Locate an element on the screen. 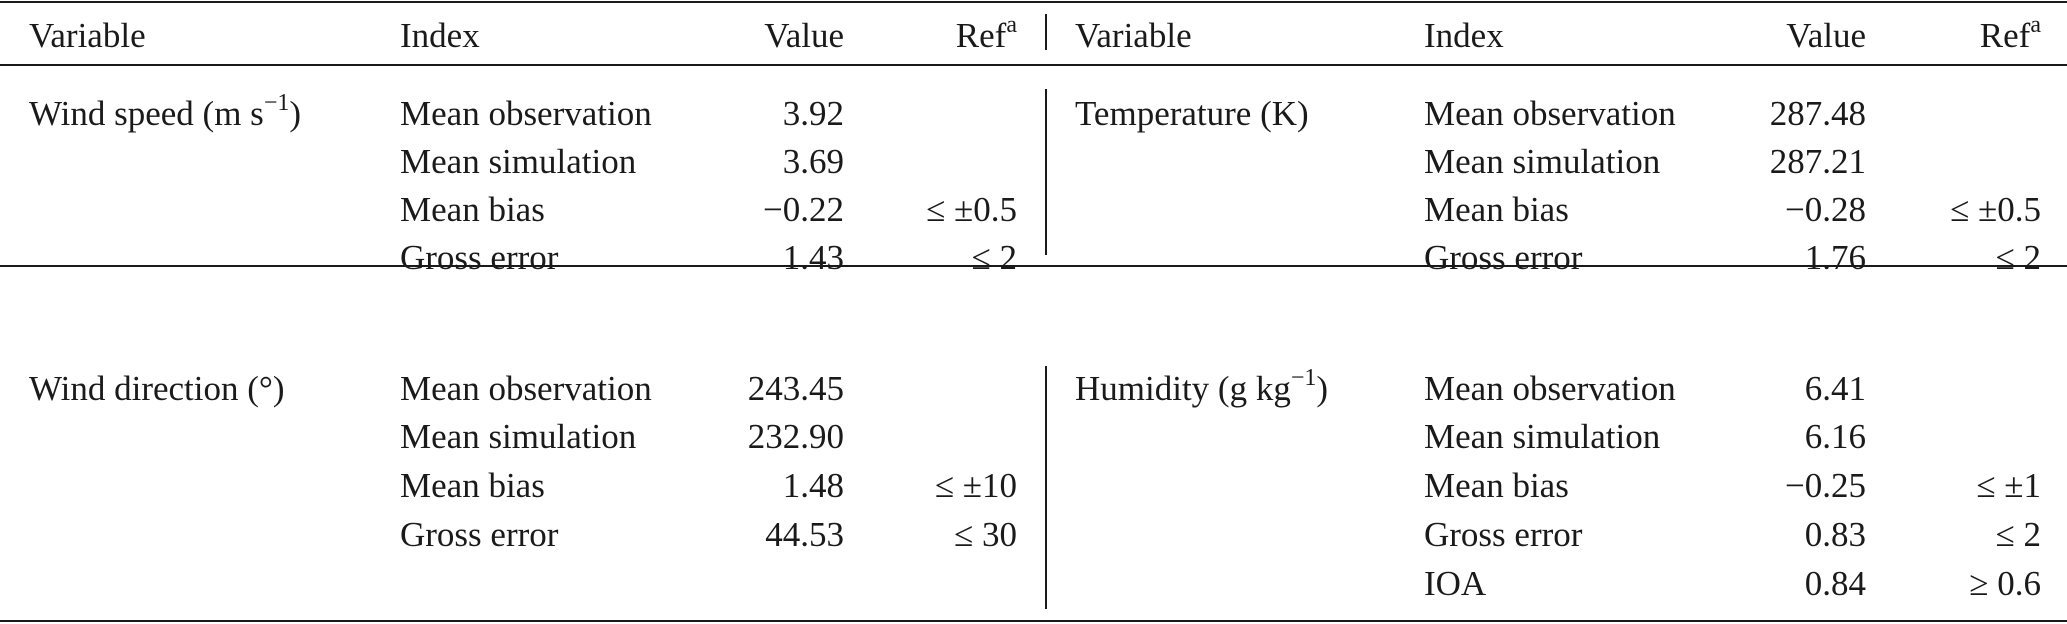 This screenshot has height=624, width=2067. header-ref-left: Refa is located at coordinates (986, 34).